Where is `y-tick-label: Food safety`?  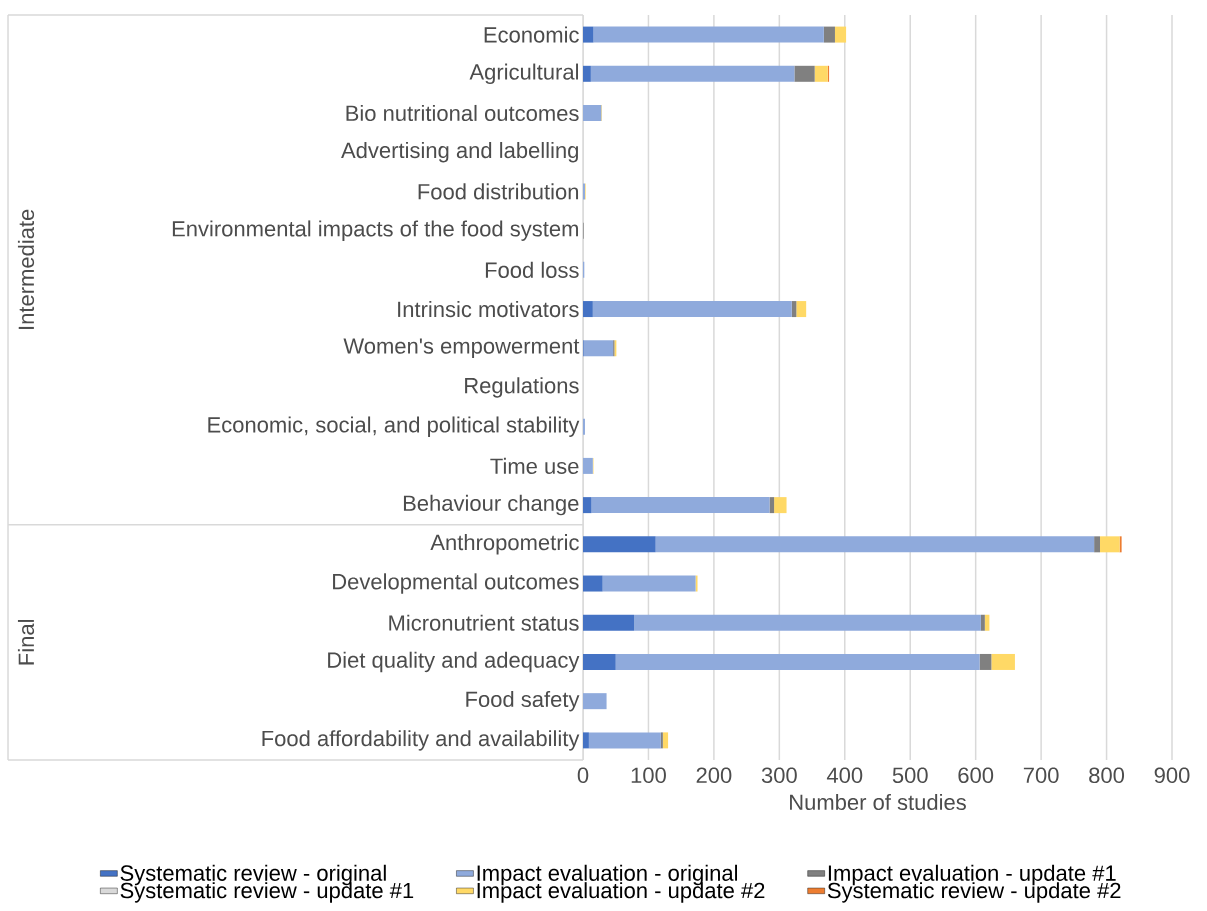
y-tick-label: Food safety is located at coordinates (523, 701).